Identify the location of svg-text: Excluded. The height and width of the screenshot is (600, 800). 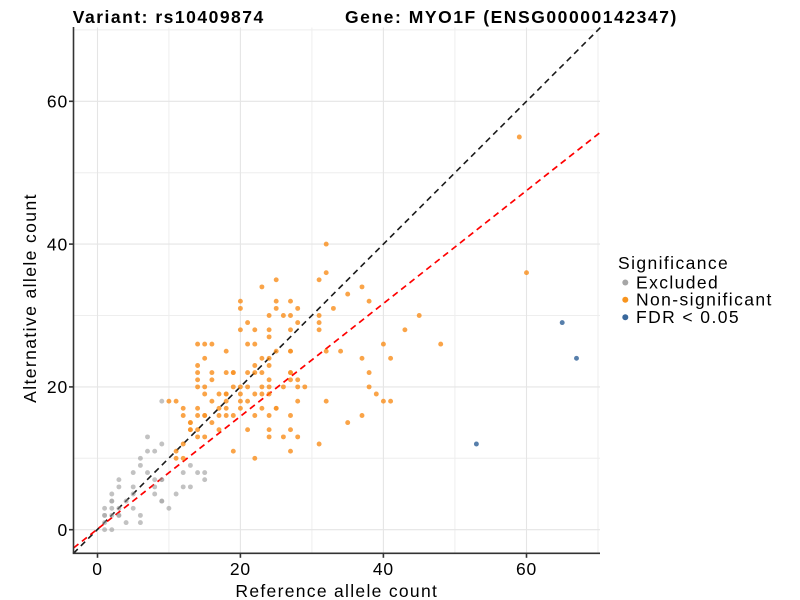
(677, 282).